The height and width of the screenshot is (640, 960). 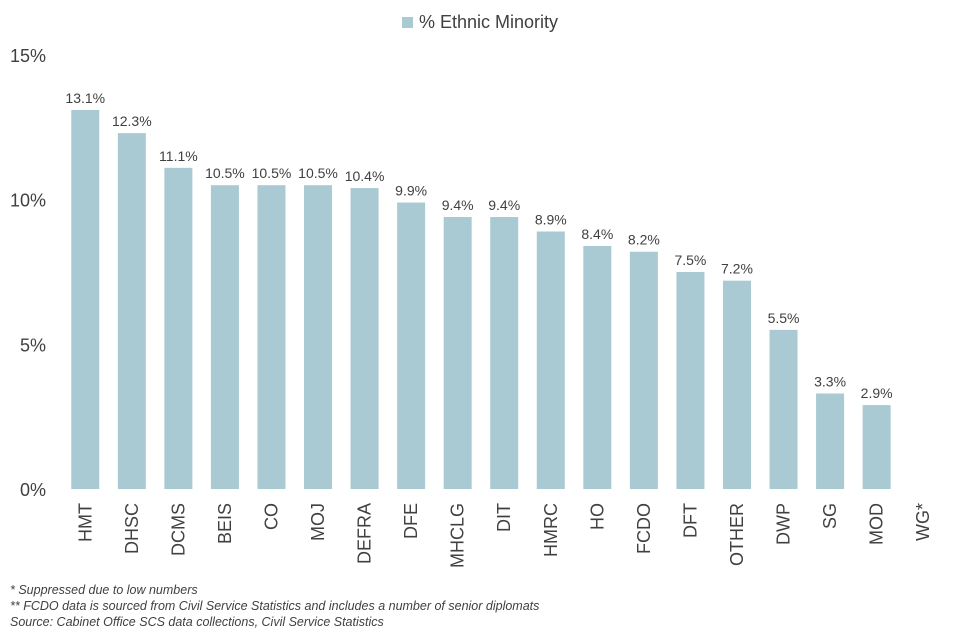 What do you see at coordinates (178, 156) in the screenshot?
I see `data-label: 11.1%` at bounding box center [178, 156].